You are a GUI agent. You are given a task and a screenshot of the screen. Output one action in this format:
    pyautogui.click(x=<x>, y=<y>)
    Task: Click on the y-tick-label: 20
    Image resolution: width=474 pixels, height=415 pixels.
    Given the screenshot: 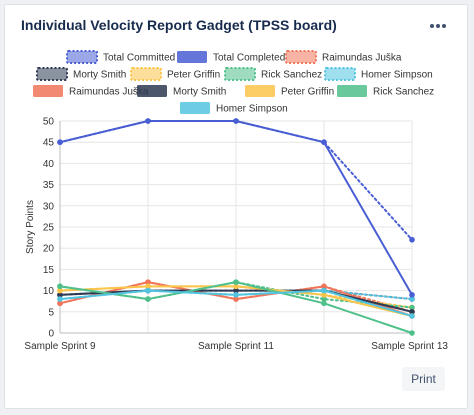 What is the action you would take?
    pyautogui.click(x=49, y=249)
    